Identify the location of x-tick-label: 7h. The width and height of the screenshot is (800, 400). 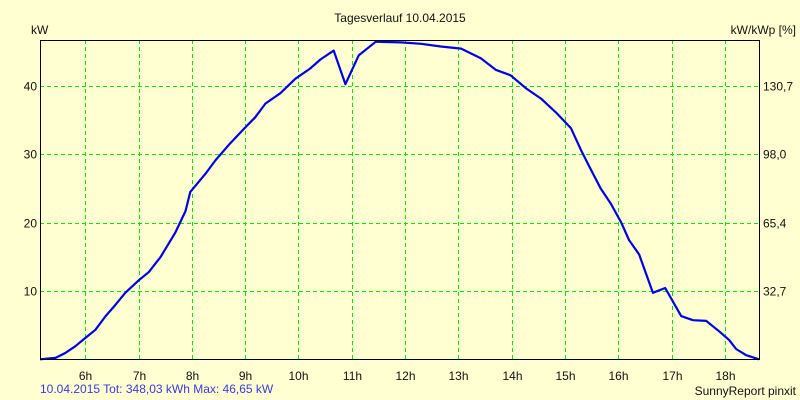
(139, 376).